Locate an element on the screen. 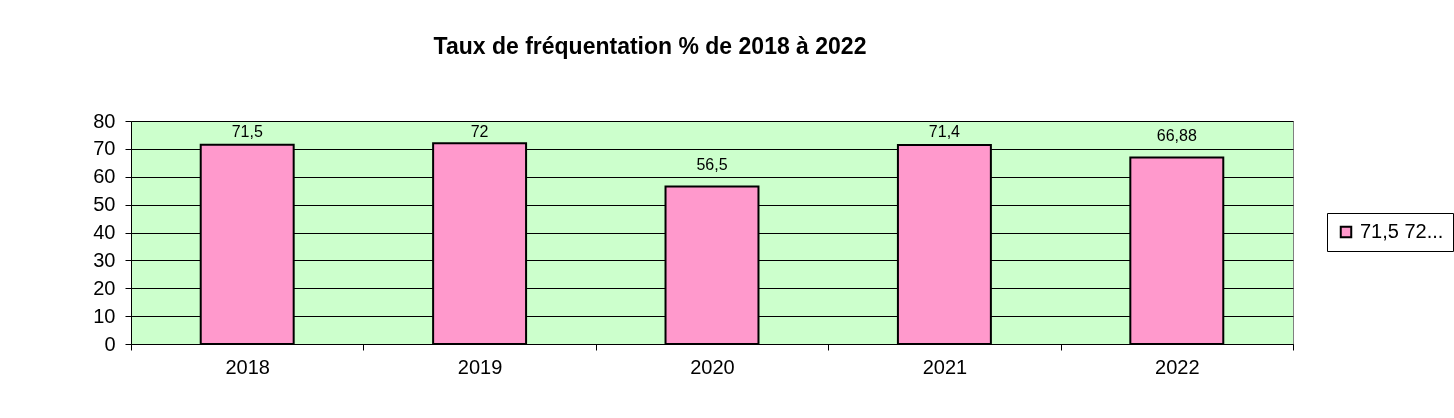 Image resolution: width=1454 pixels, height=418 pixels. y-tick-label: 10 is located at coordinates (104, 315).